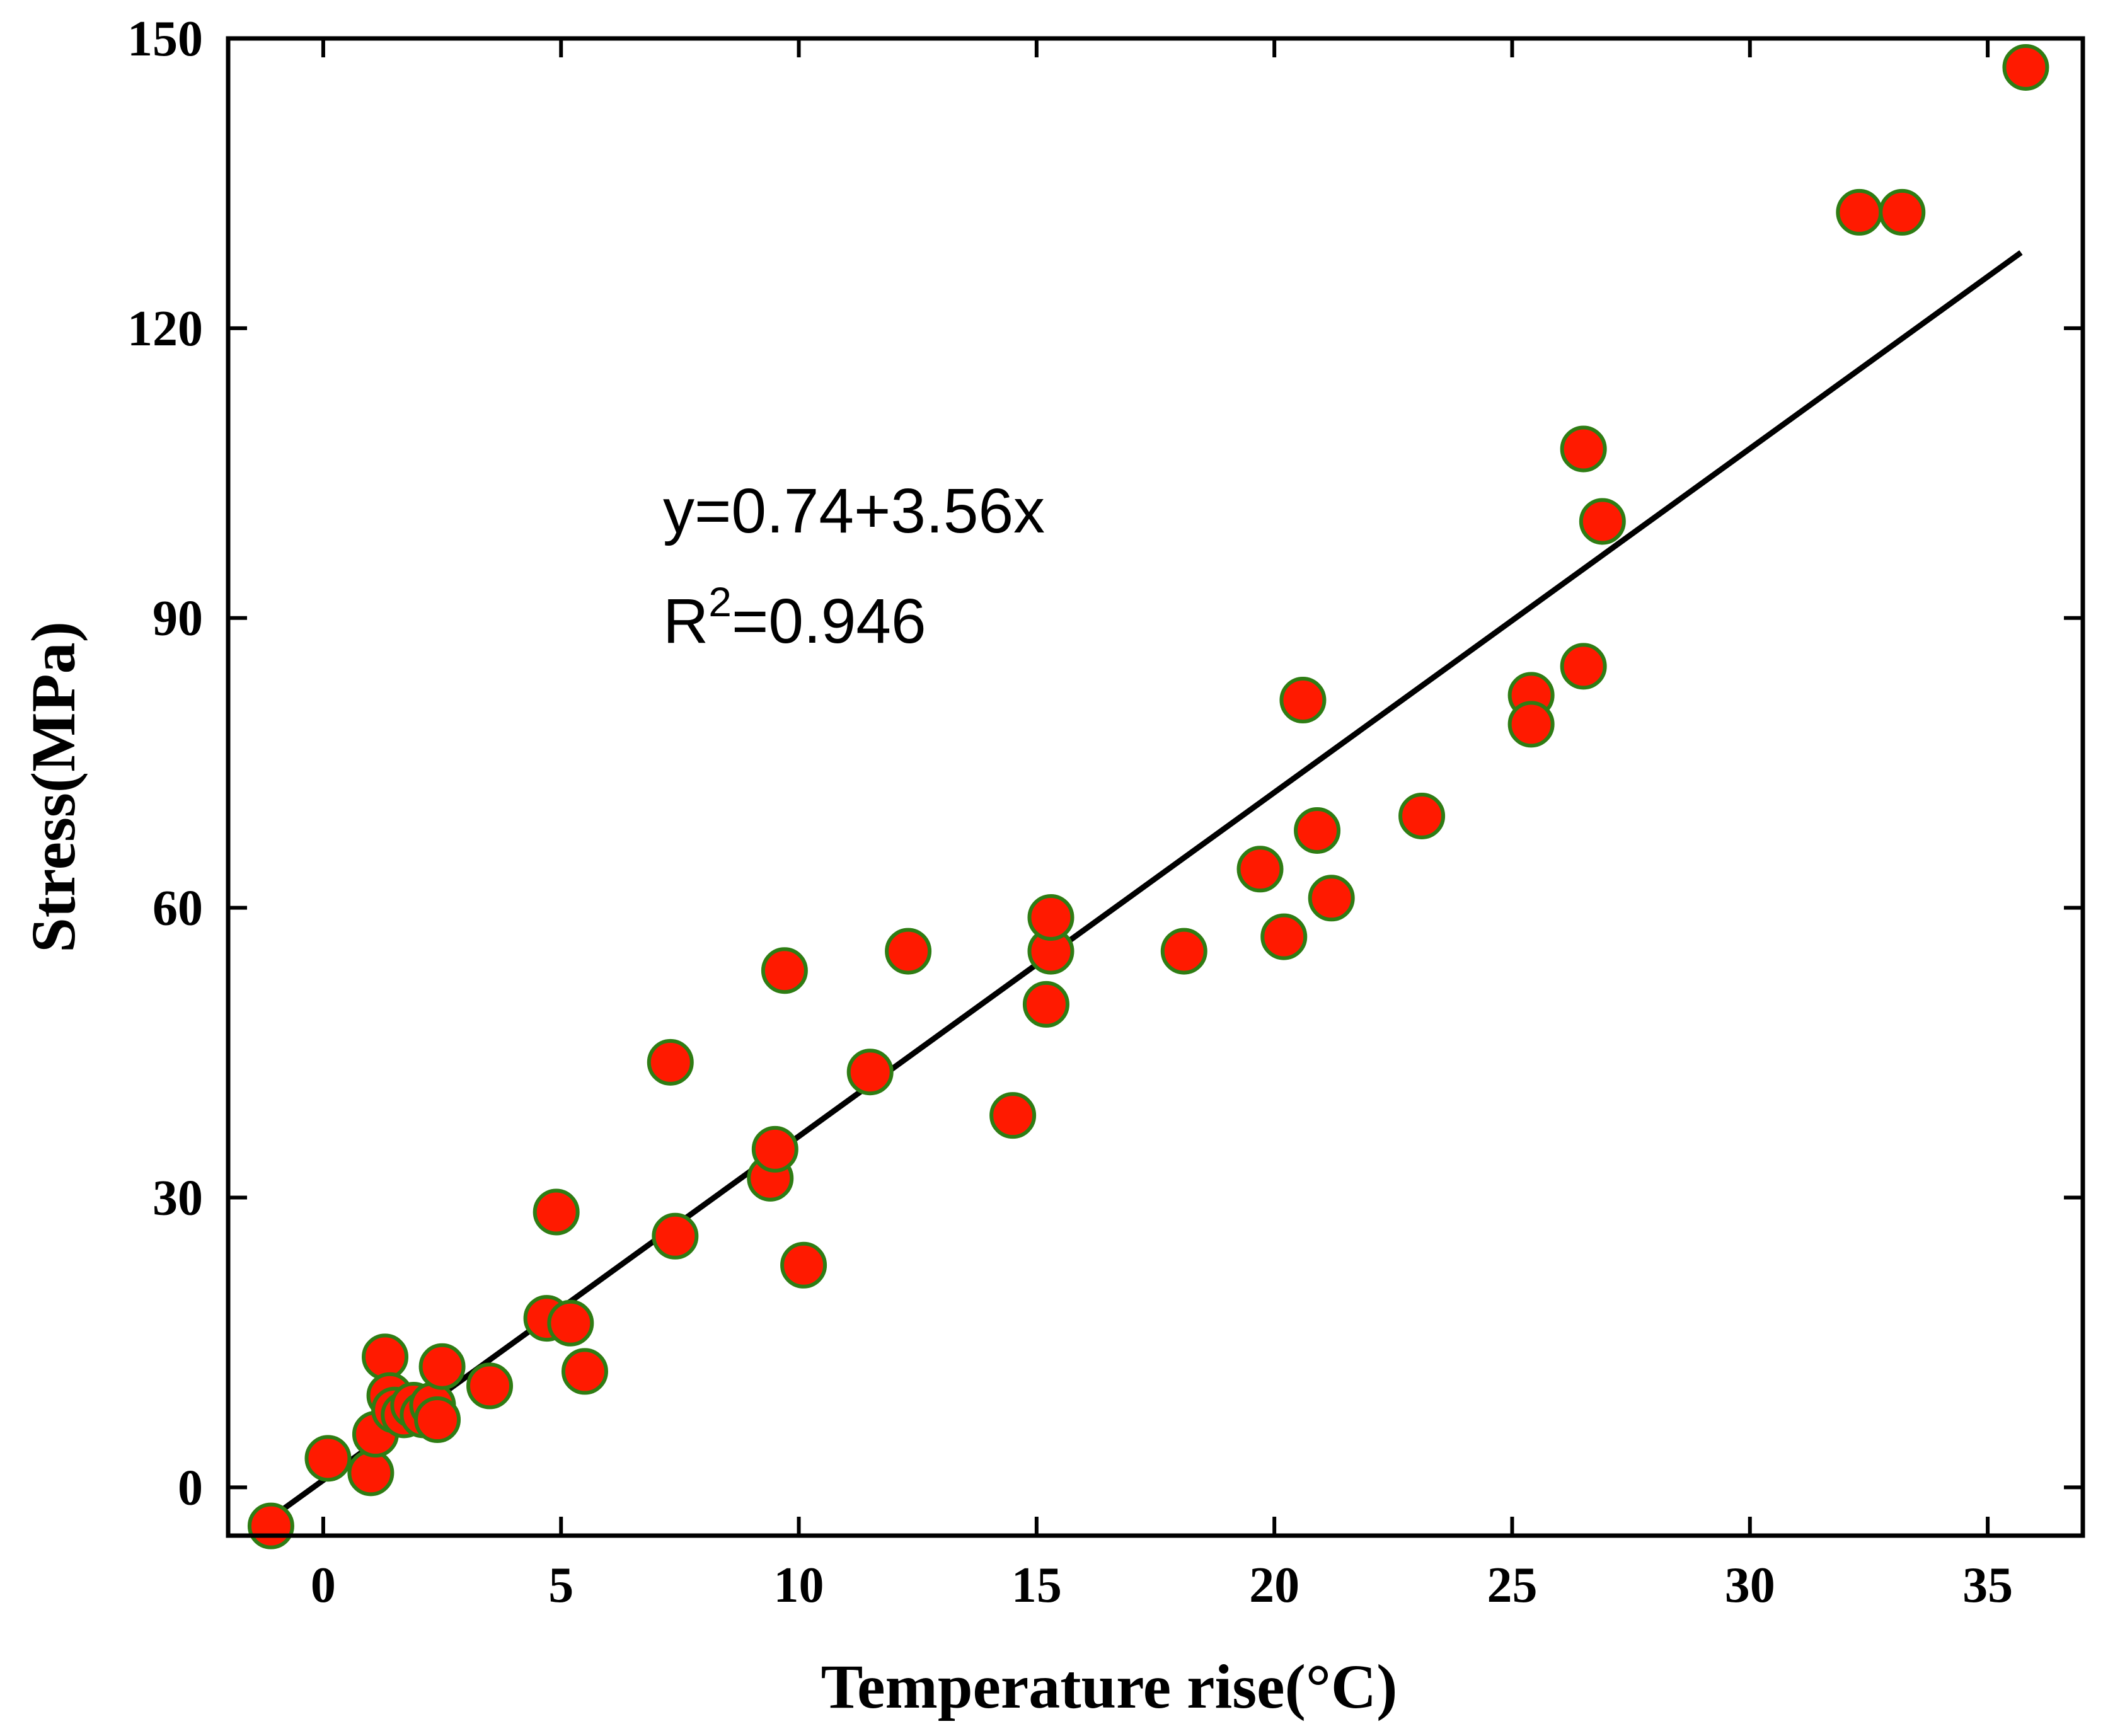 This screenshot has height=1736, width=2120. I want to click on x-tick-label: 10, so click(799, 1585).